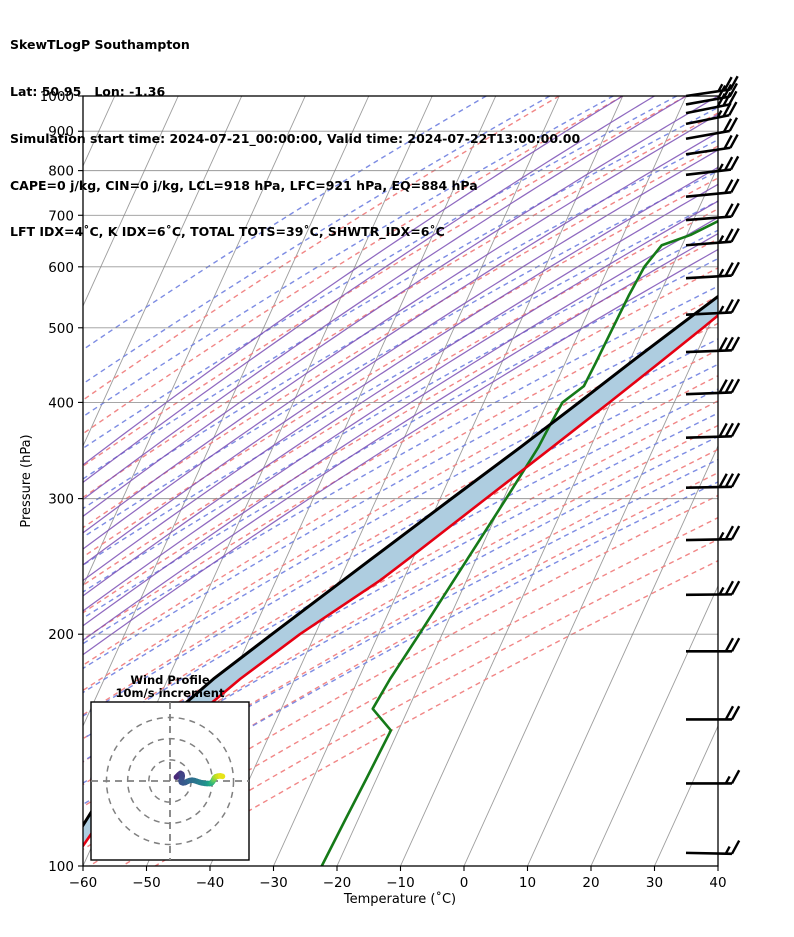  Describe the element at coordinates (57, 97) in the screenshot. I see `y-tick-label: 1000` at that location.